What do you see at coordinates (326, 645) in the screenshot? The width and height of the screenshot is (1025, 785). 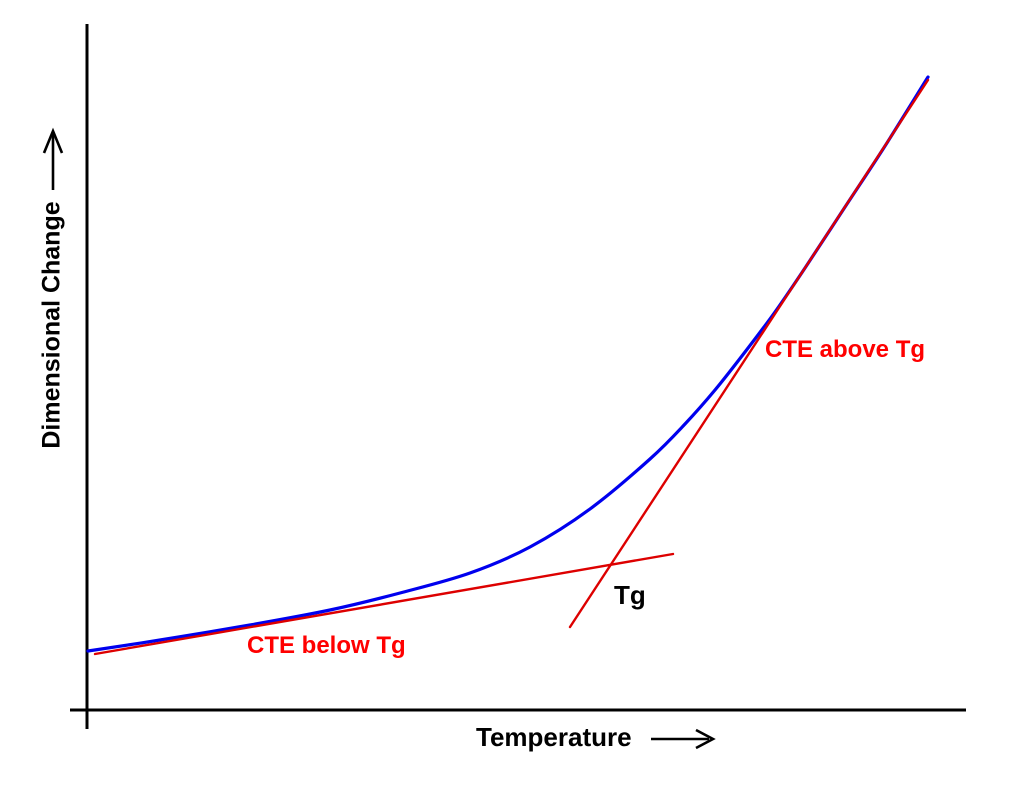 I see `annotation-cte-below-tg: CTE below Tg` at bounding box center [326, 645].